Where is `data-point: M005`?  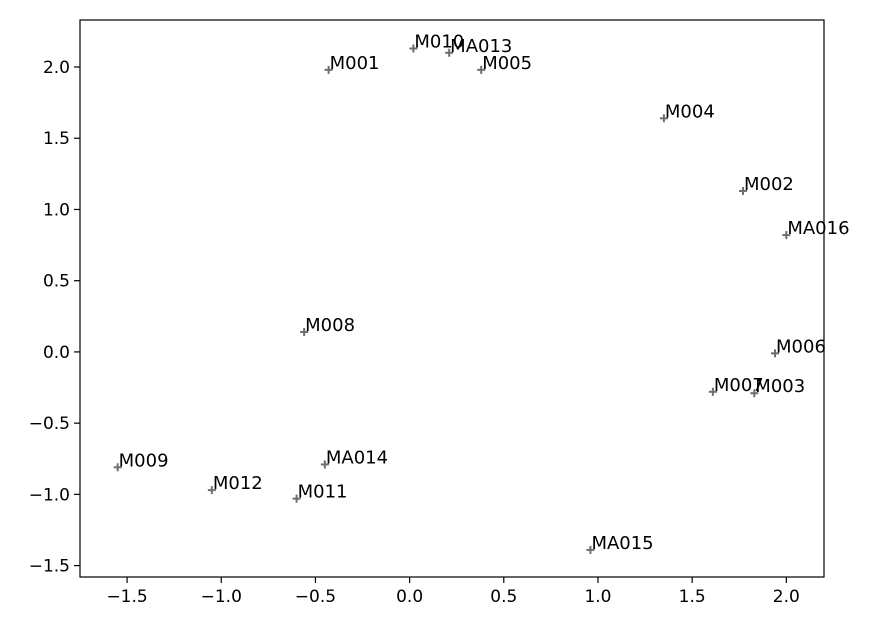 data-point: M005 is located at coordinates (504, 63).